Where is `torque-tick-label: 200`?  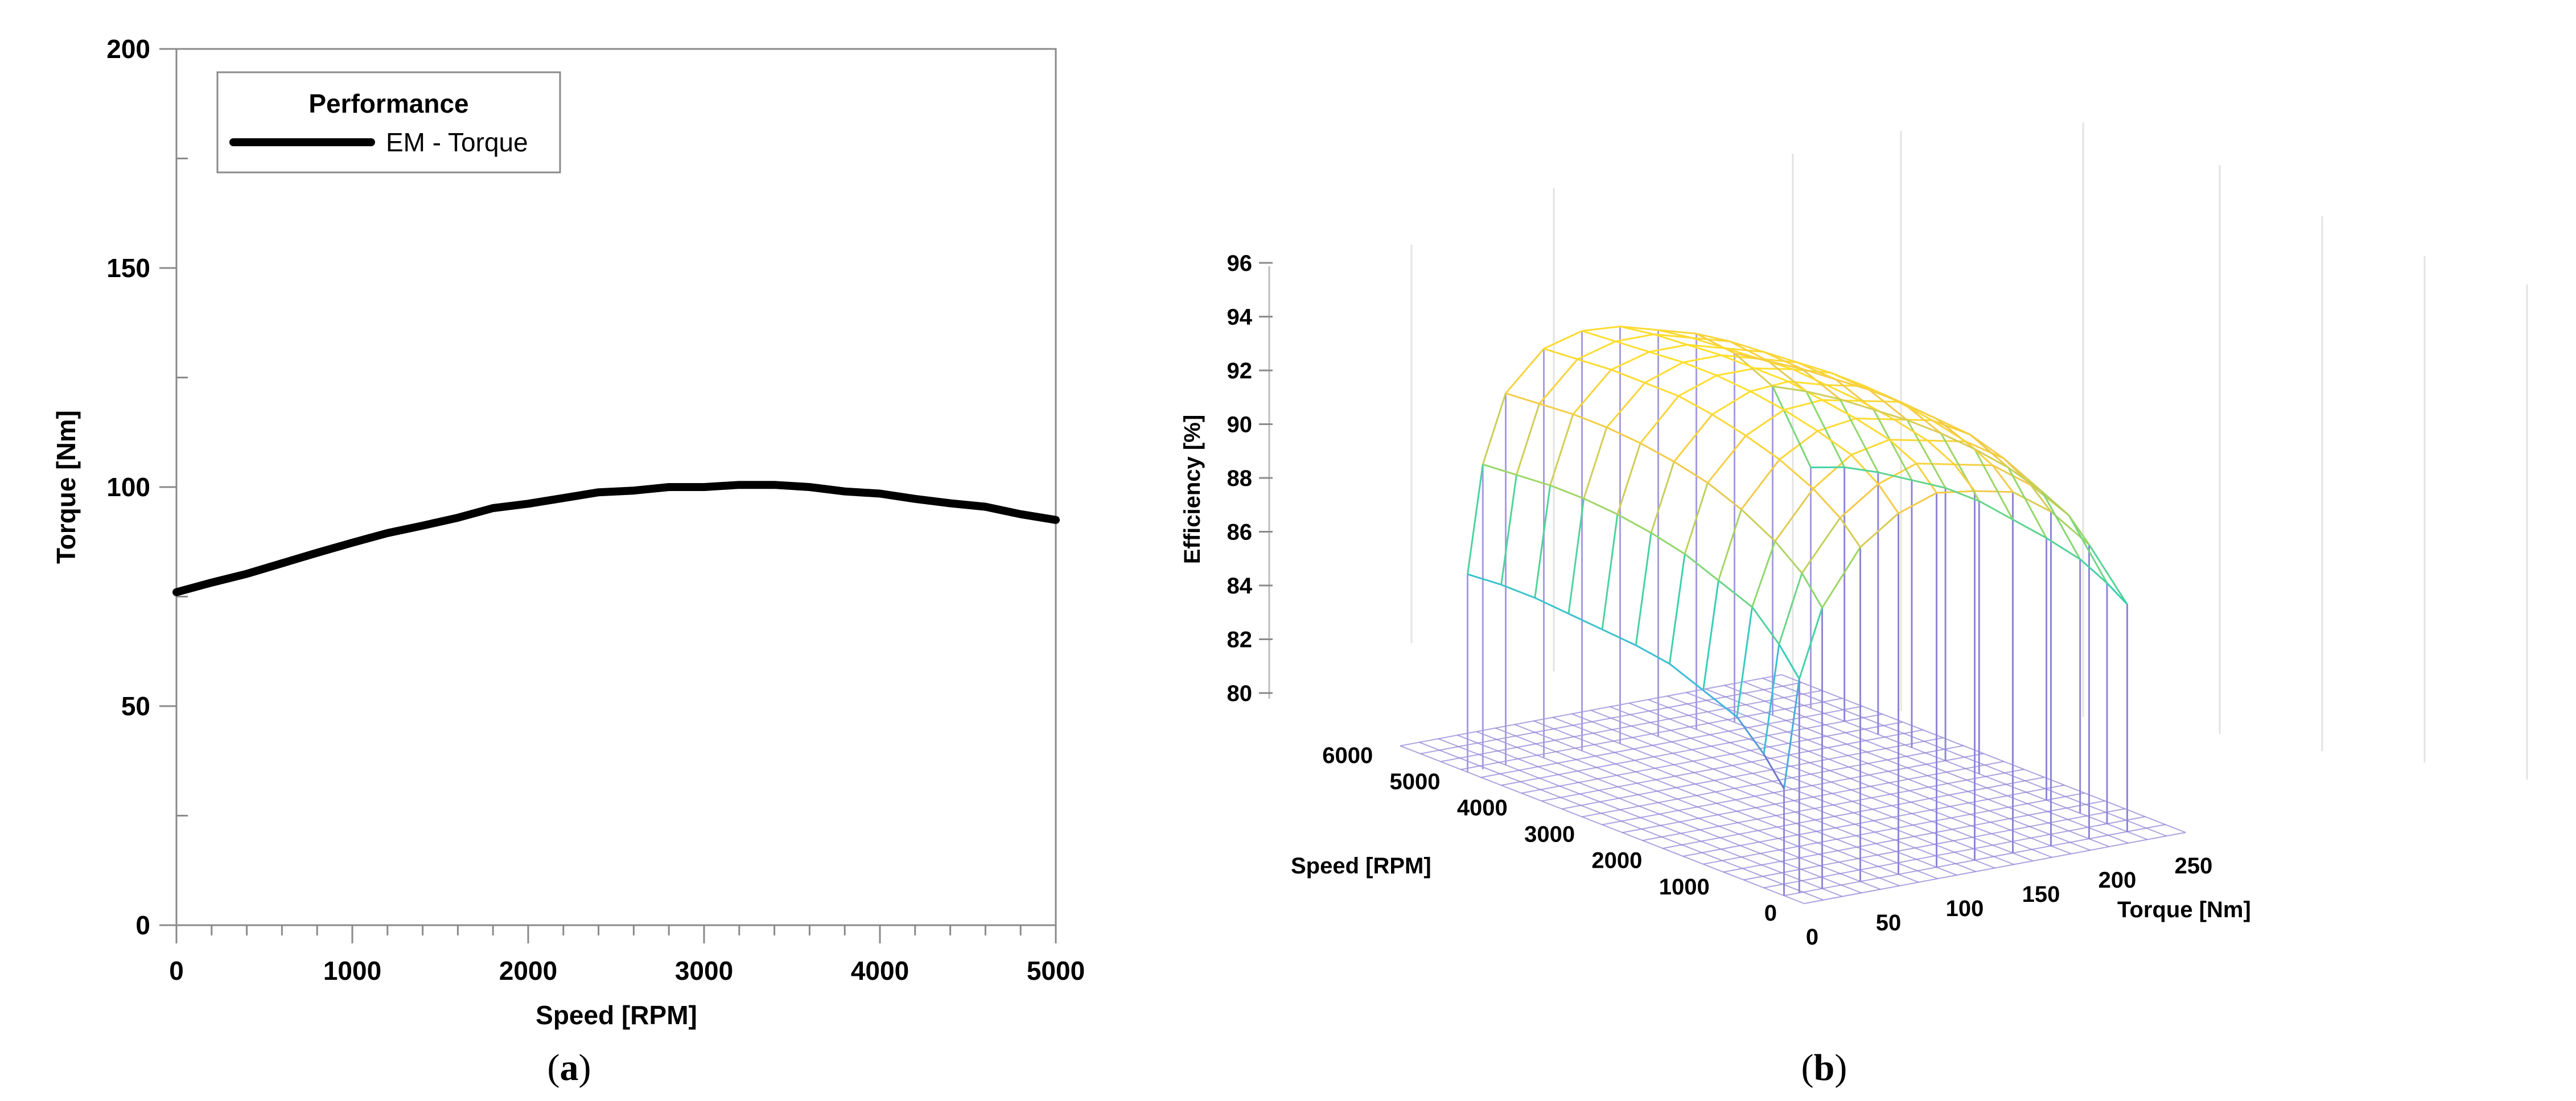 torque-tick-label: 200 is located at coordinates (2117, 881).